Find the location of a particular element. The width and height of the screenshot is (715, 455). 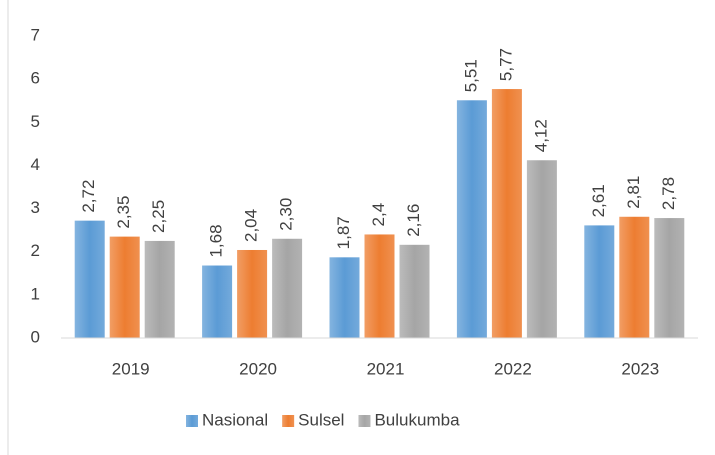

legend-label: Sulsel is located at coordinates (321, 419).